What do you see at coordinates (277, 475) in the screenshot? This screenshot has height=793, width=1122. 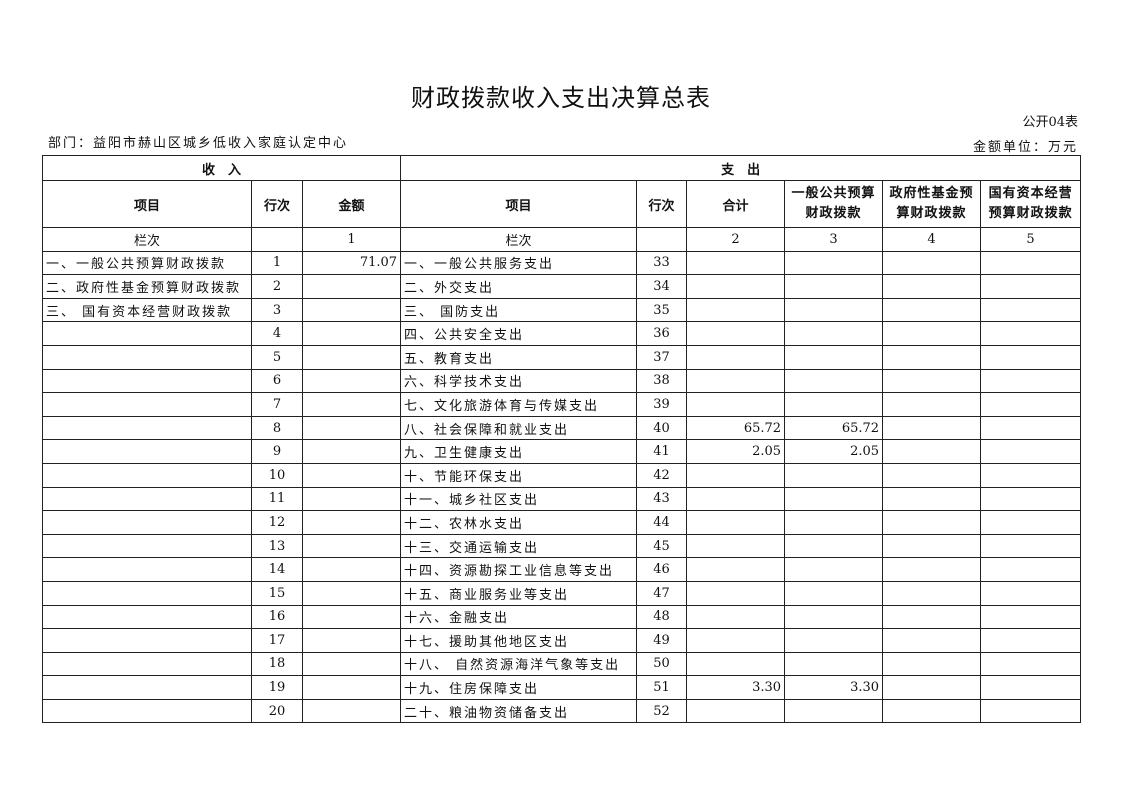 I see `income-line-cell: 10` at bounding box center [277, 475].